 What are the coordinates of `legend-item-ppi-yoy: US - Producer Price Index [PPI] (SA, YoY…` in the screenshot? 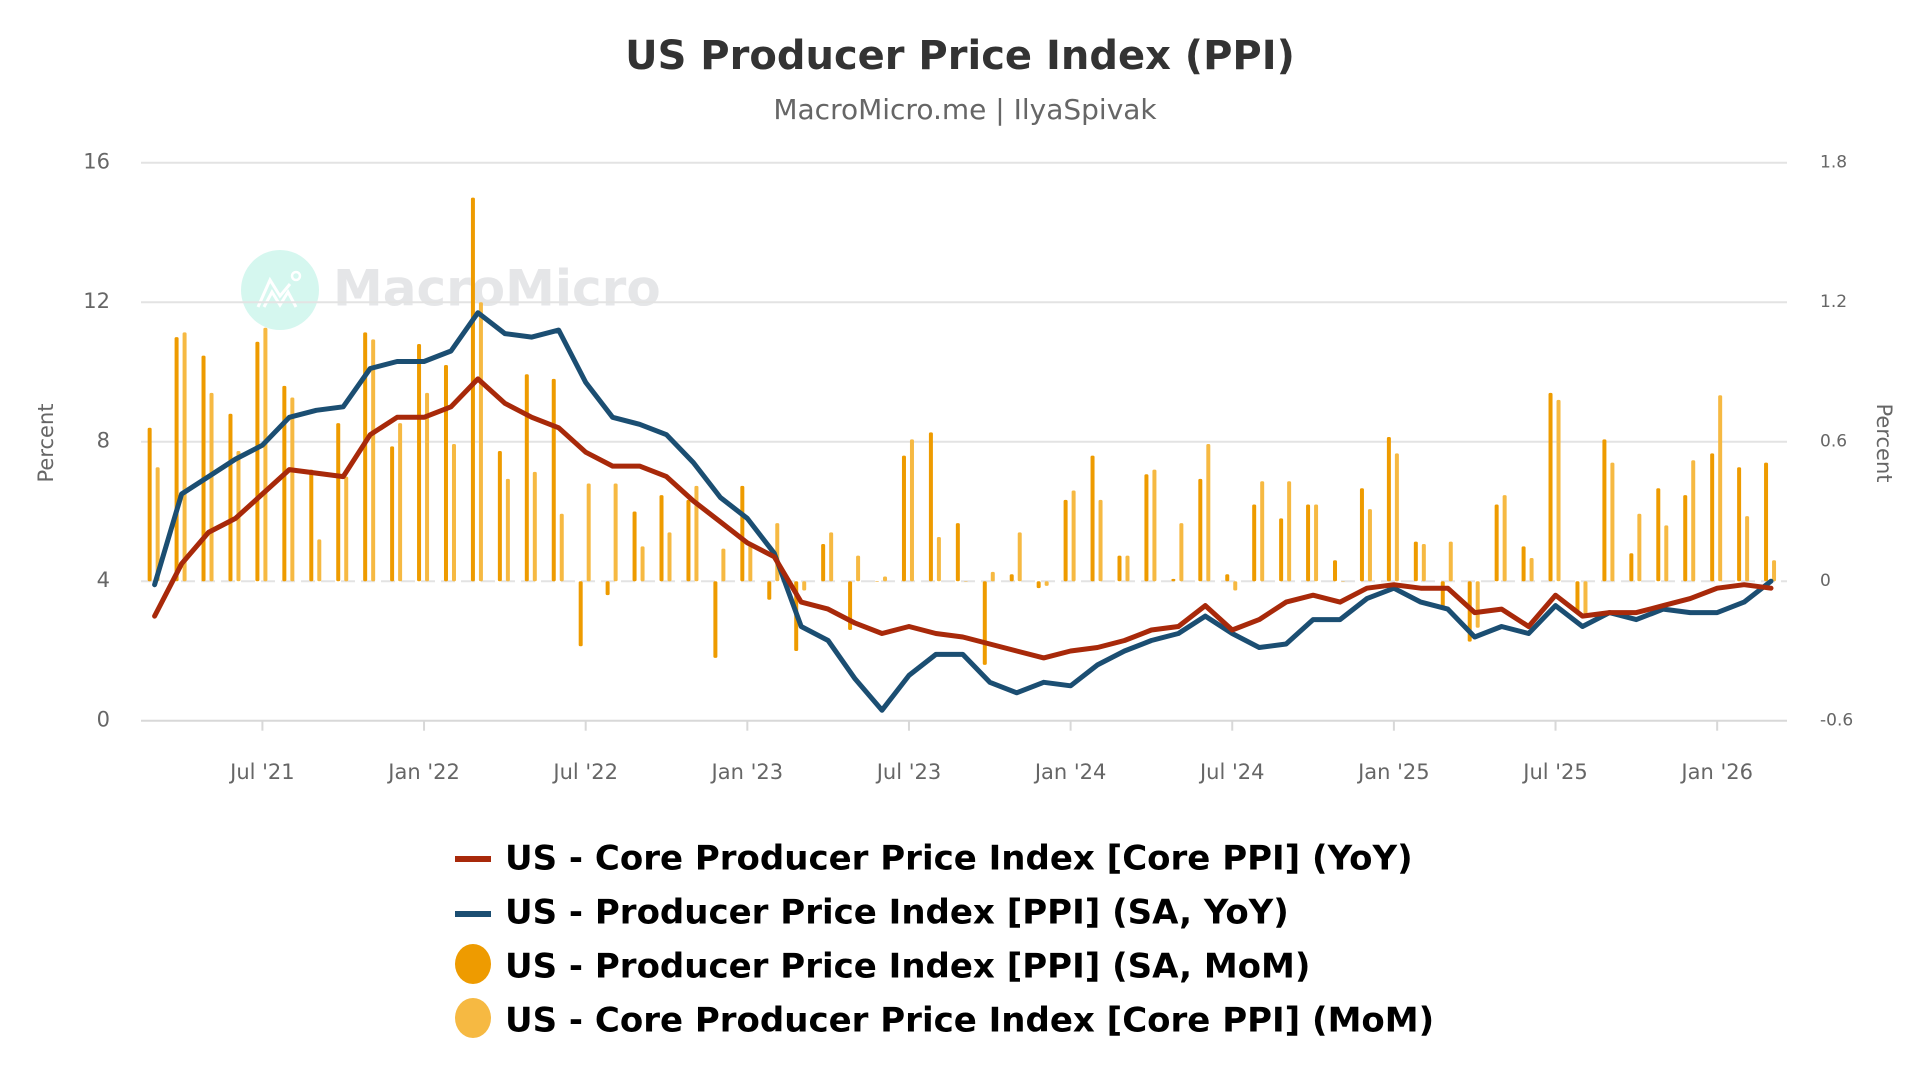 It's located at (872, 913).